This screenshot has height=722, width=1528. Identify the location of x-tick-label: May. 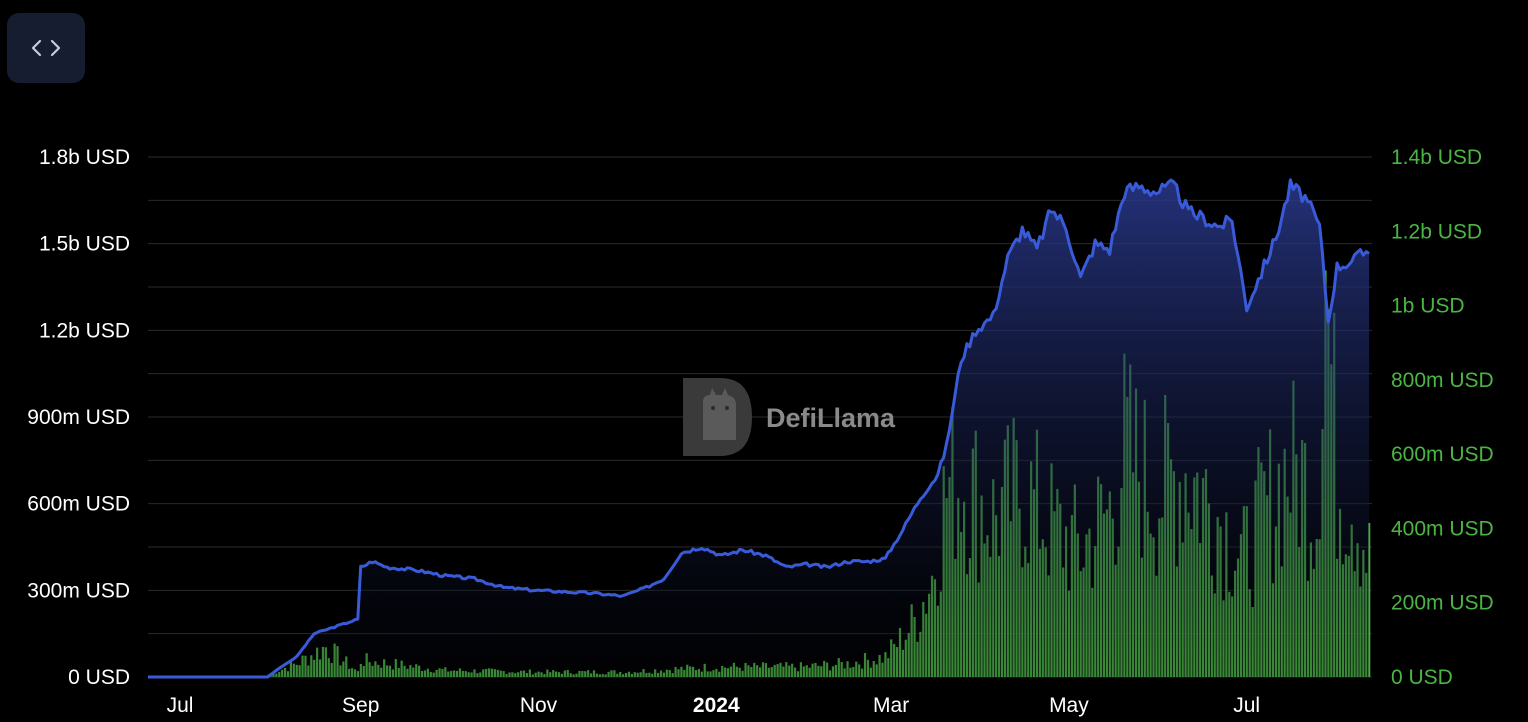
(1069, 705).